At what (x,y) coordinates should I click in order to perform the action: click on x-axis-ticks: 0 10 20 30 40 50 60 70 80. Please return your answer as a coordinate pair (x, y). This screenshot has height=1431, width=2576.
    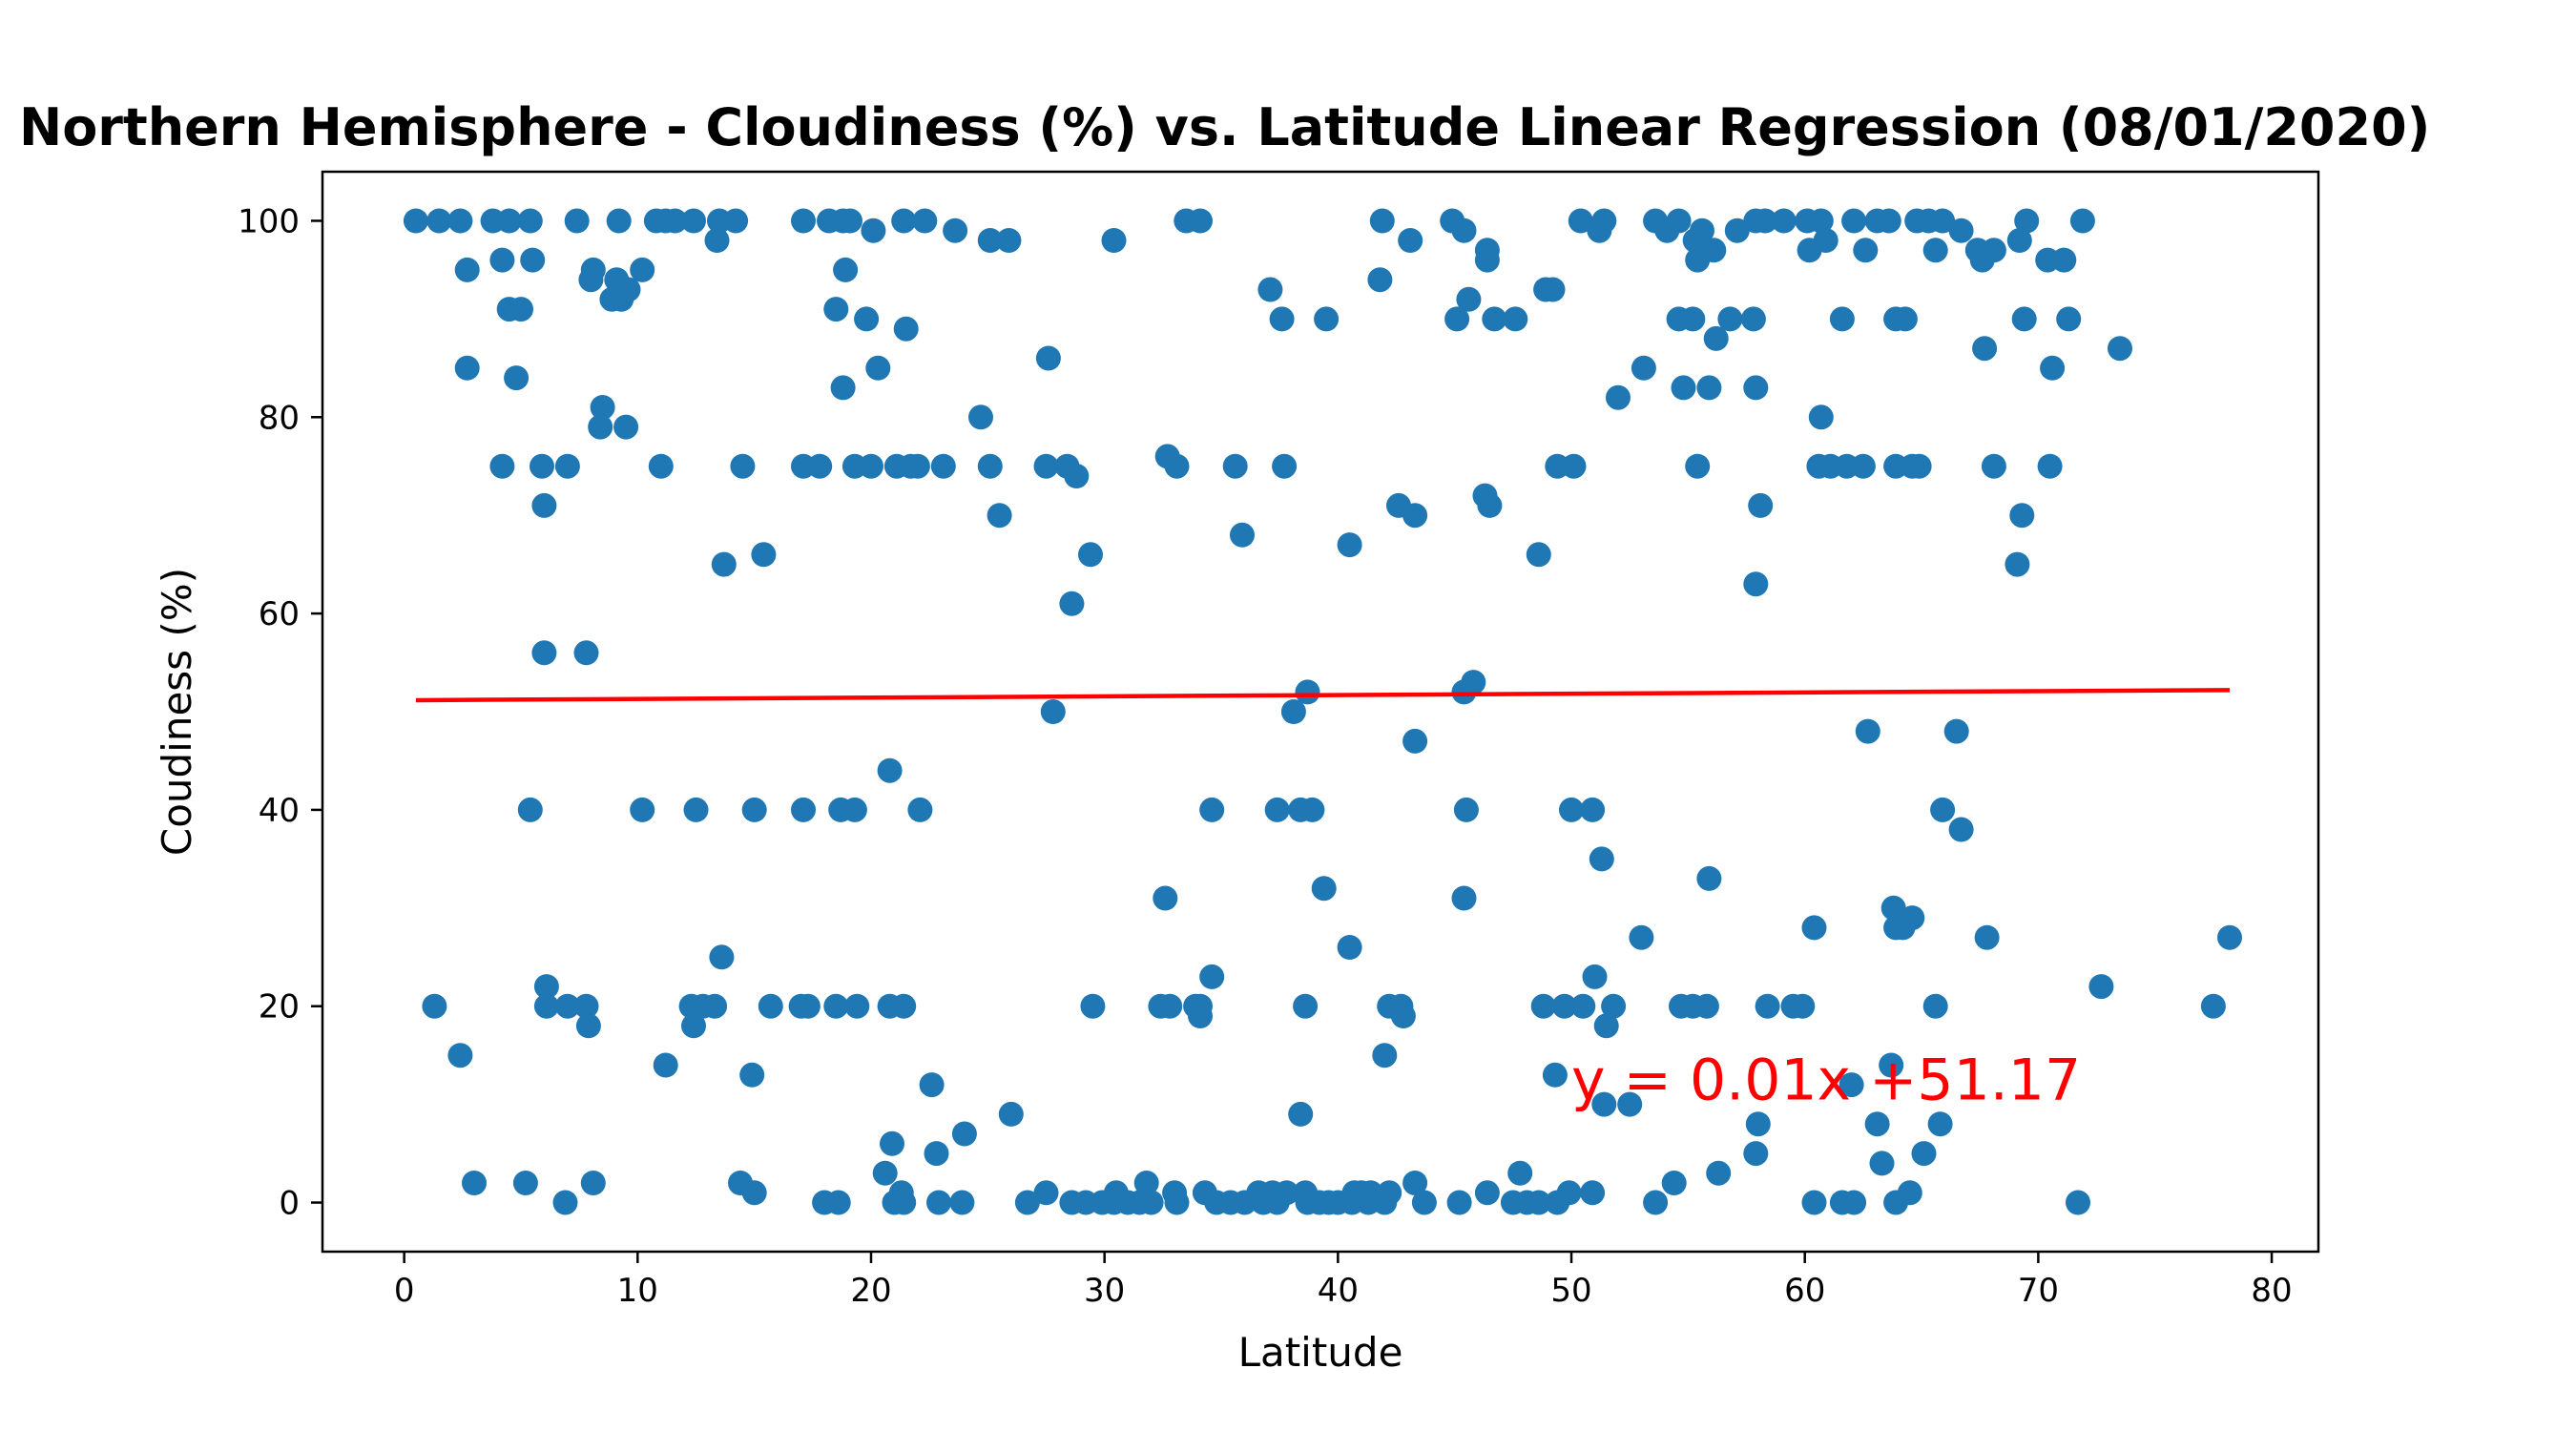
    Looking at the image, I should click on (1343, 1281).